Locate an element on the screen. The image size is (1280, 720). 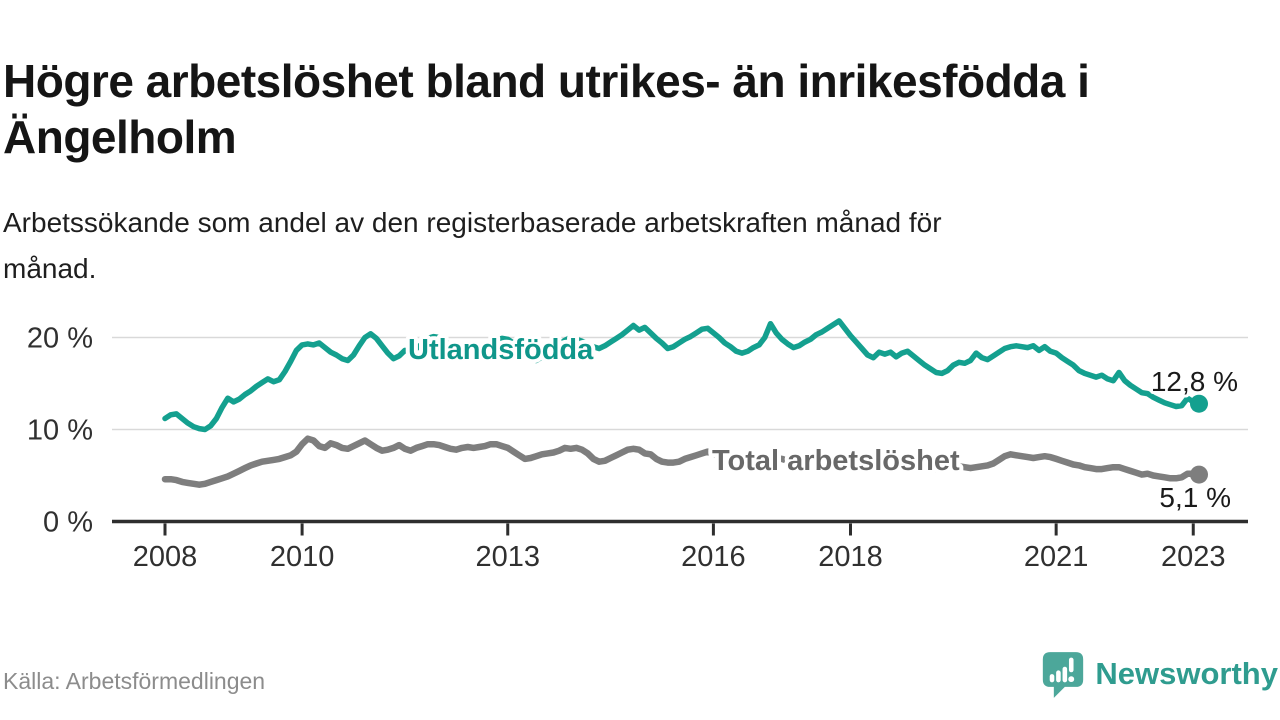
x-tick-label: 2018 is located at coordinates (850, 557).